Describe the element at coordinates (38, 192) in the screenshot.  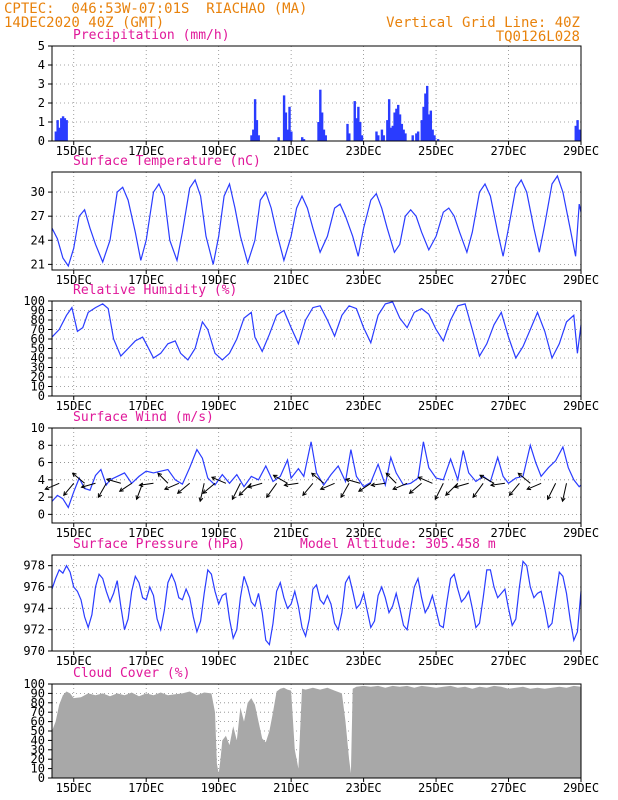
I see `temp-ytick-label: 30` at that location.